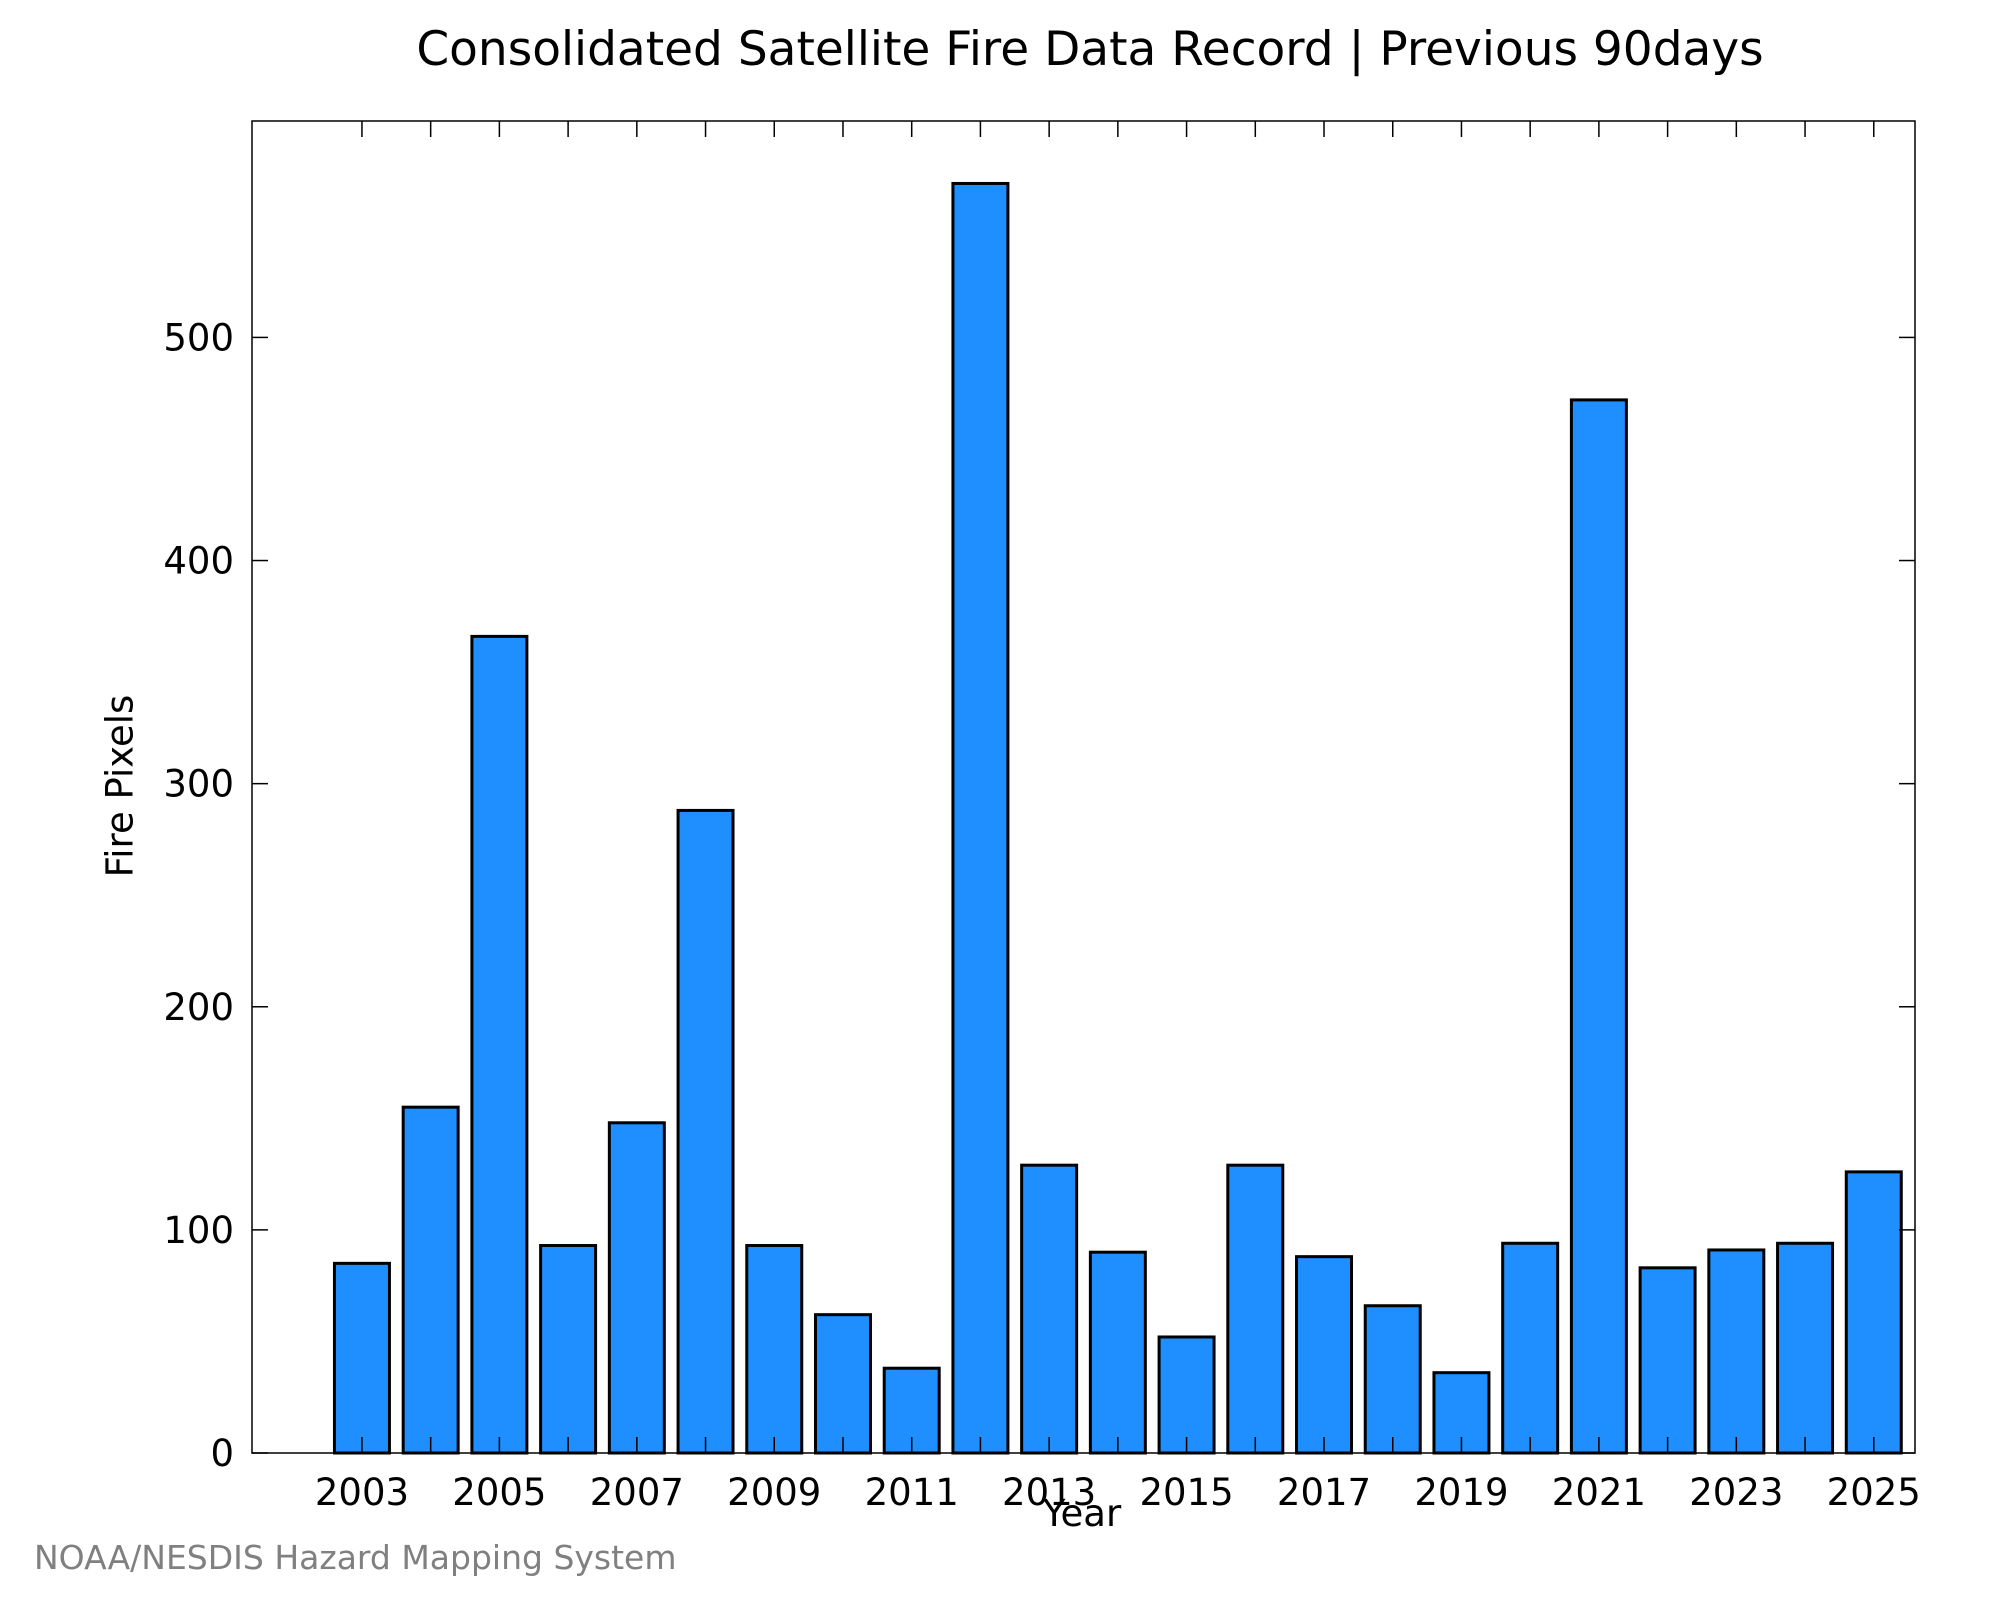  What do you see at coordinates (120, 786) in the screenshot?
I see `y-axis-label: Fire Pixels` at bounding box center [120, 786].